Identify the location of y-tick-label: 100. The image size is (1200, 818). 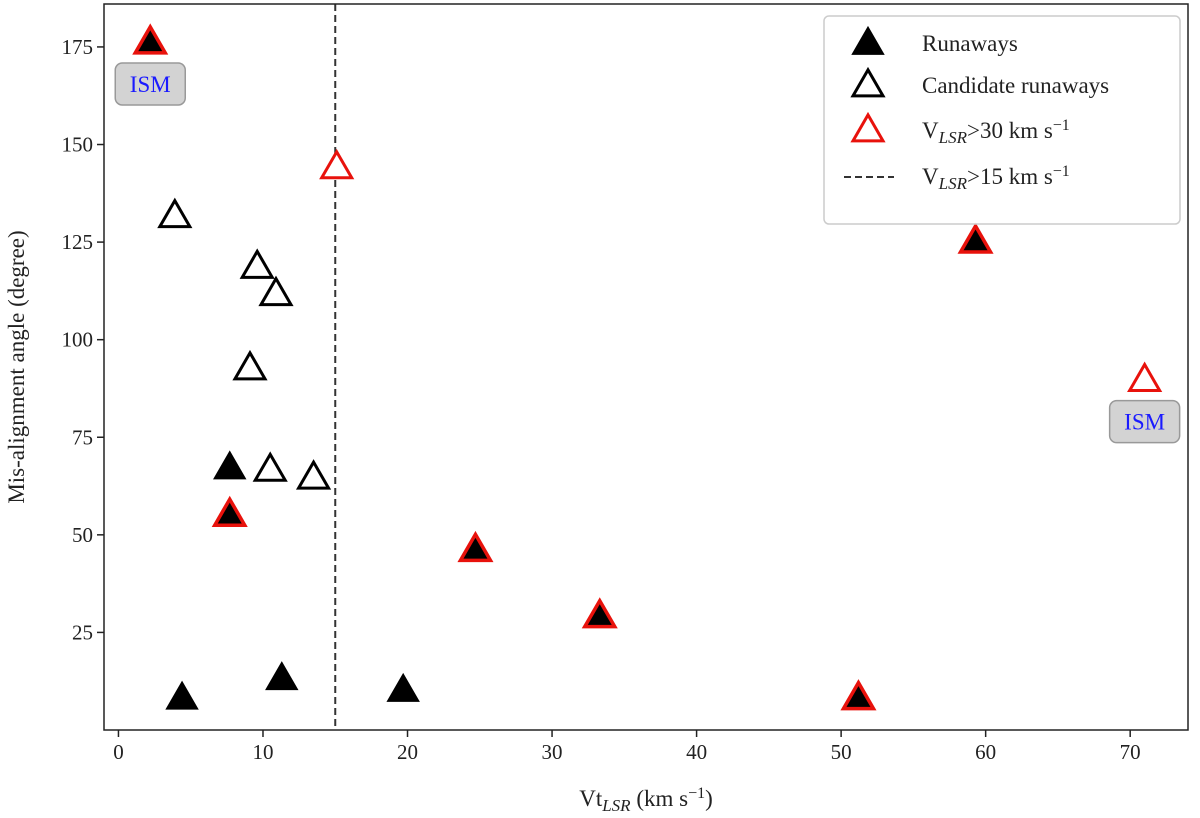
(78, 340).